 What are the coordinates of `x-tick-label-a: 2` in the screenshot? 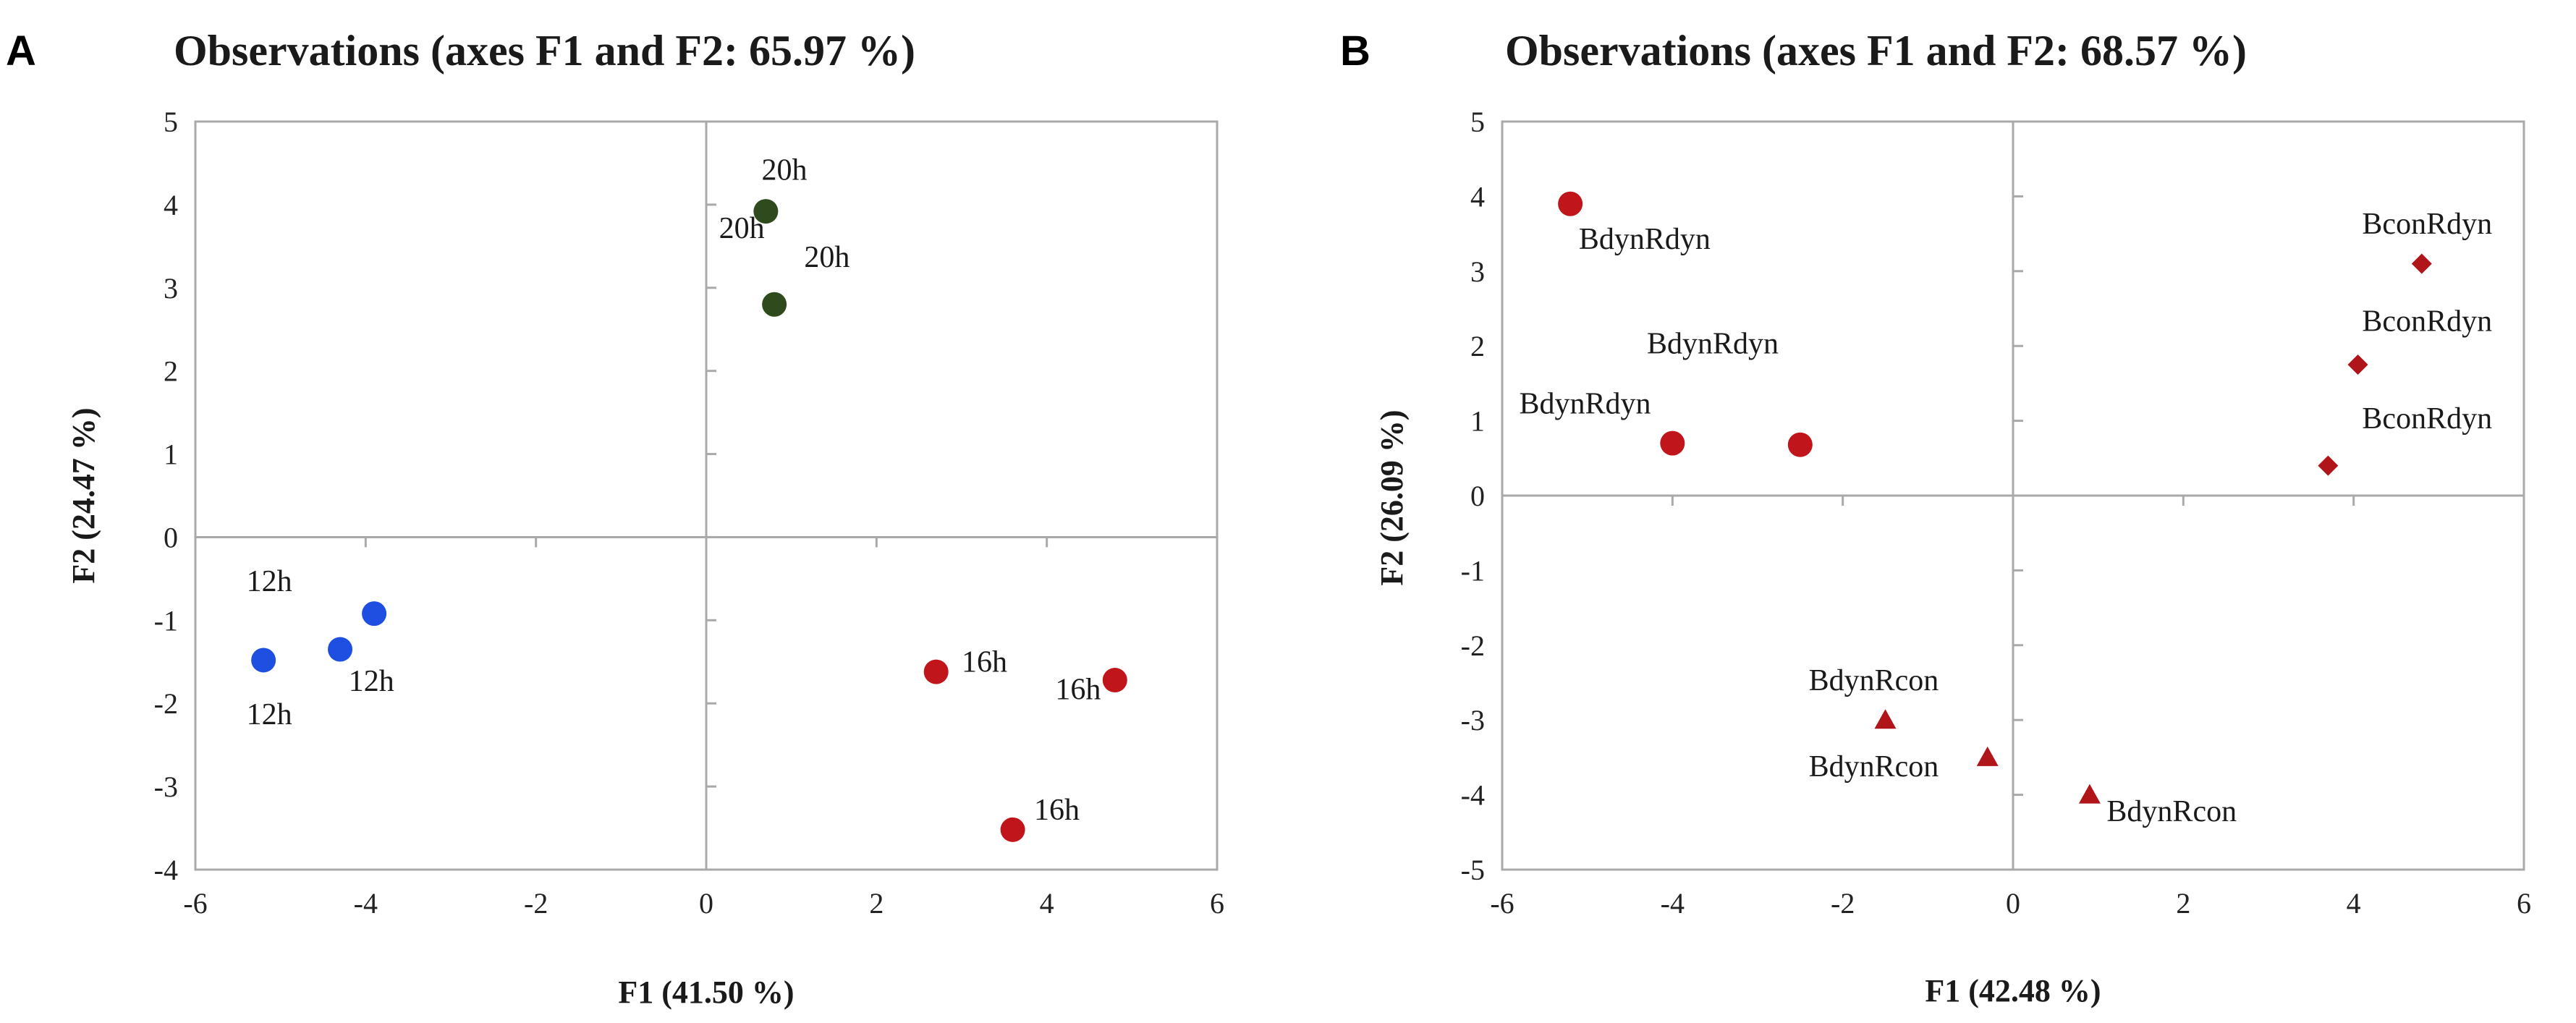 It's located at (876, 903).